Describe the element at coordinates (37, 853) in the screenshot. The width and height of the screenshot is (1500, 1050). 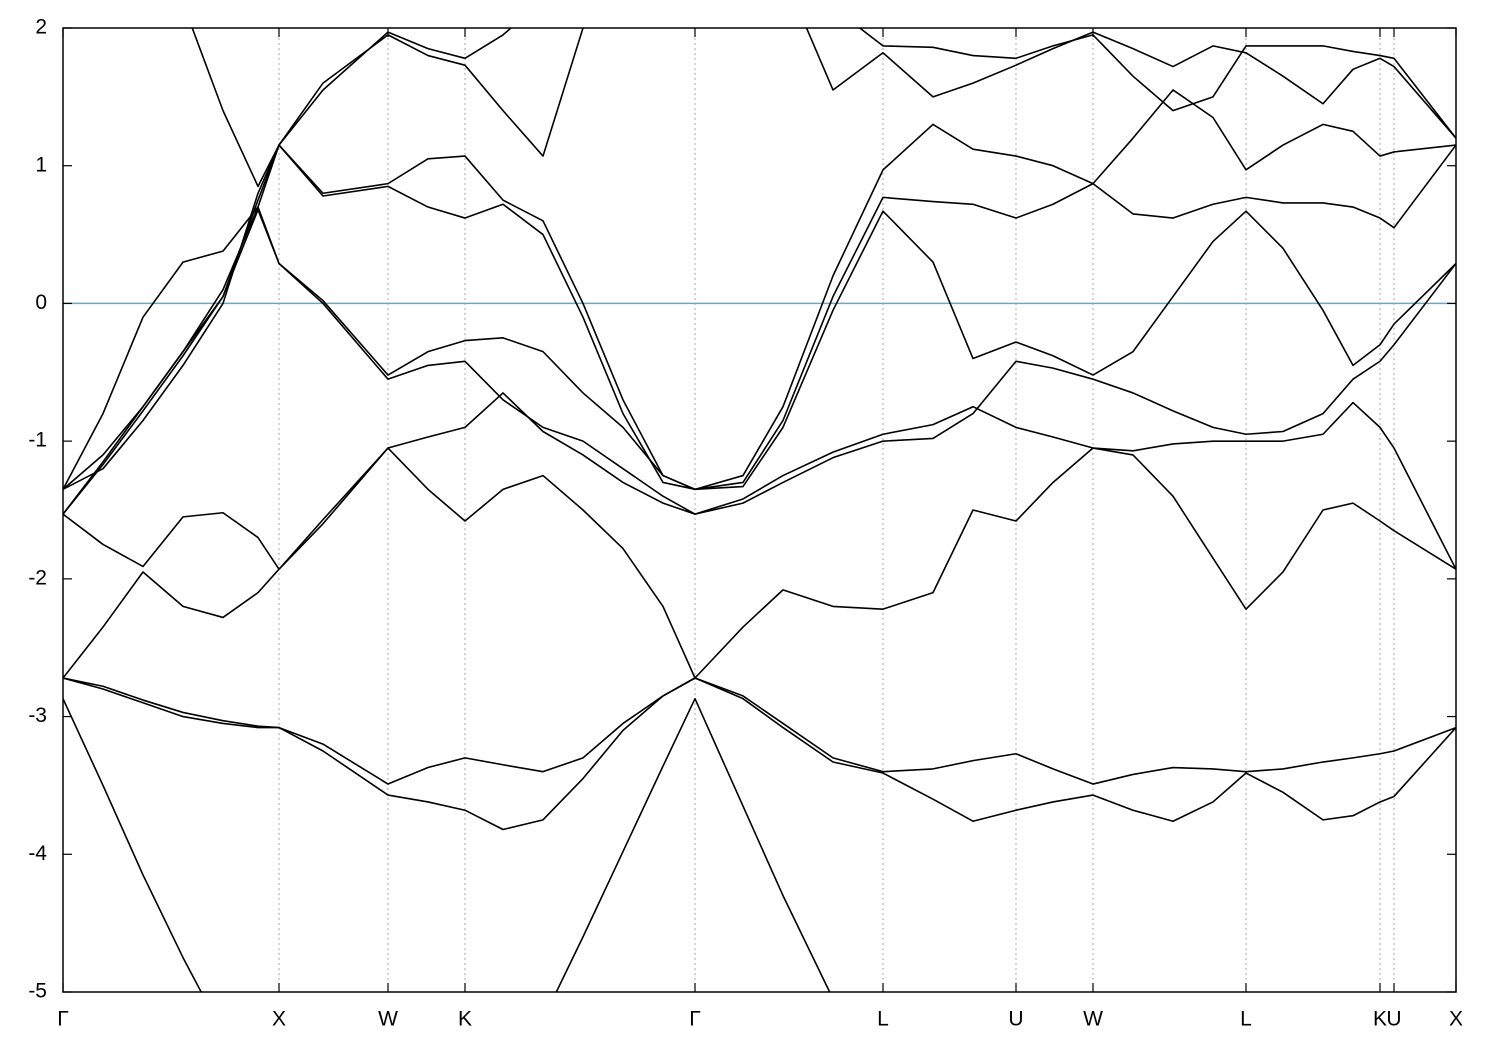
I see `y-tick-label: -4` at that location.